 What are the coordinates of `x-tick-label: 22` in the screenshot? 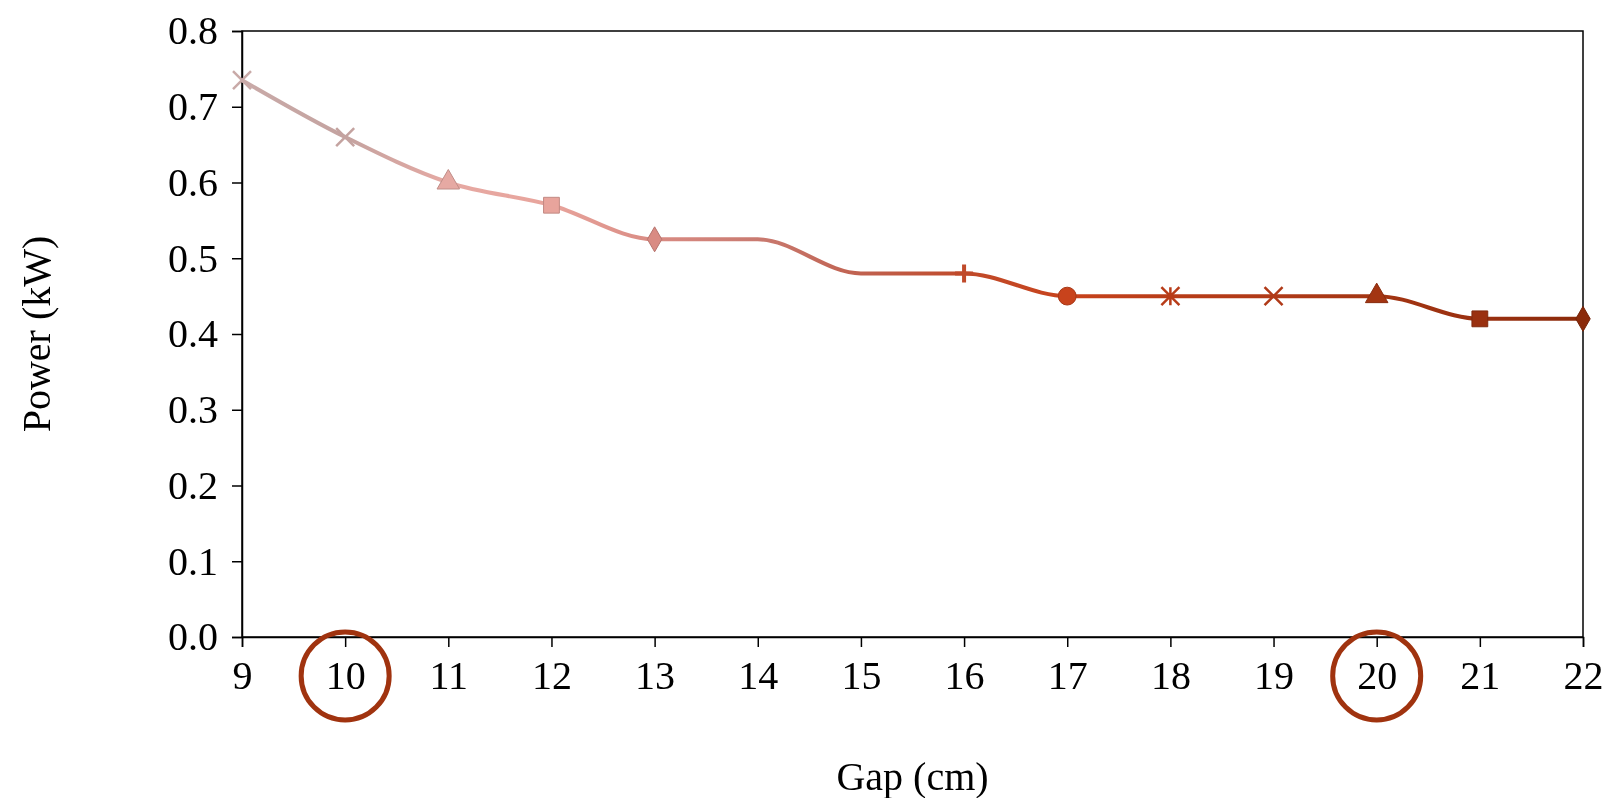 It's located at (1583, 676).